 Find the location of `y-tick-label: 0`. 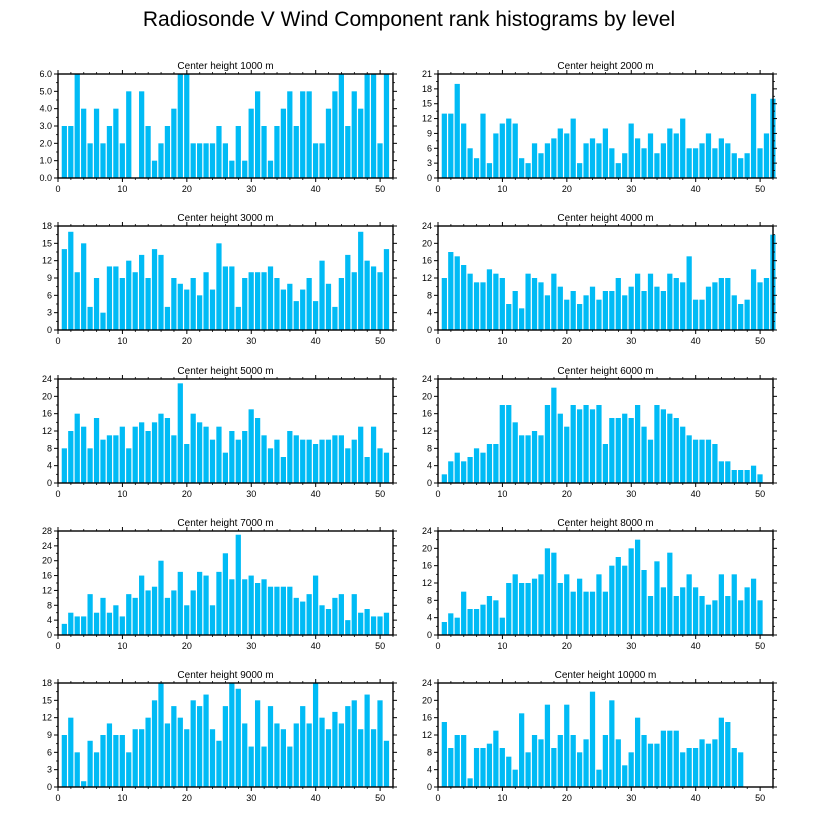

y-tick-label: 0 is located at coordinates (429, 635).